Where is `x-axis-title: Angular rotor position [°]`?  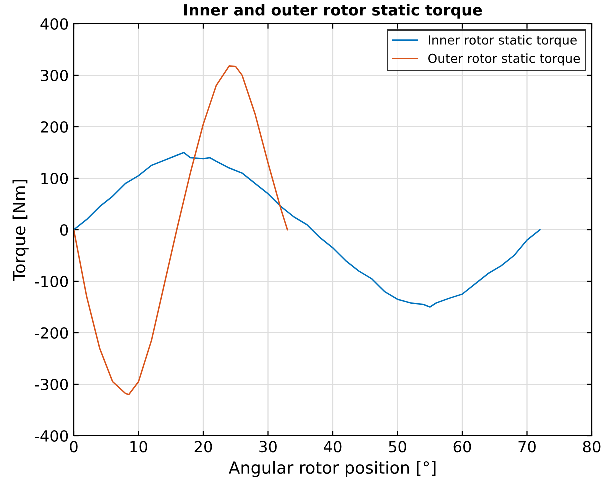 x-axis-title: Angular rotor position [°] is located at coordinates (332, 469).